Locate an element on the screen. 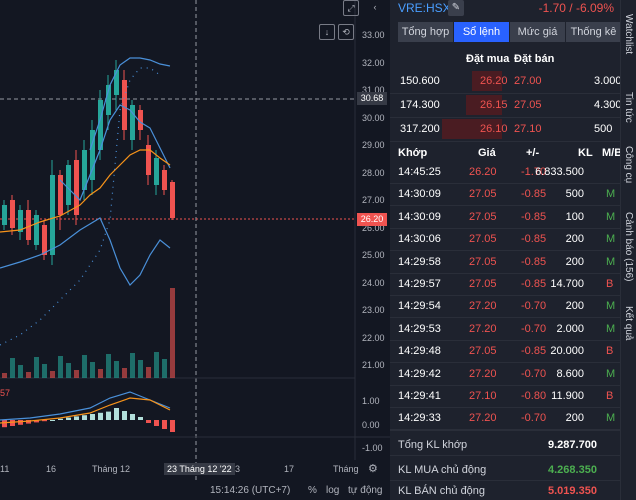 This screenshot has height=500, width=636. ask-volume: 3.000 is located at coordinates (608, 81).